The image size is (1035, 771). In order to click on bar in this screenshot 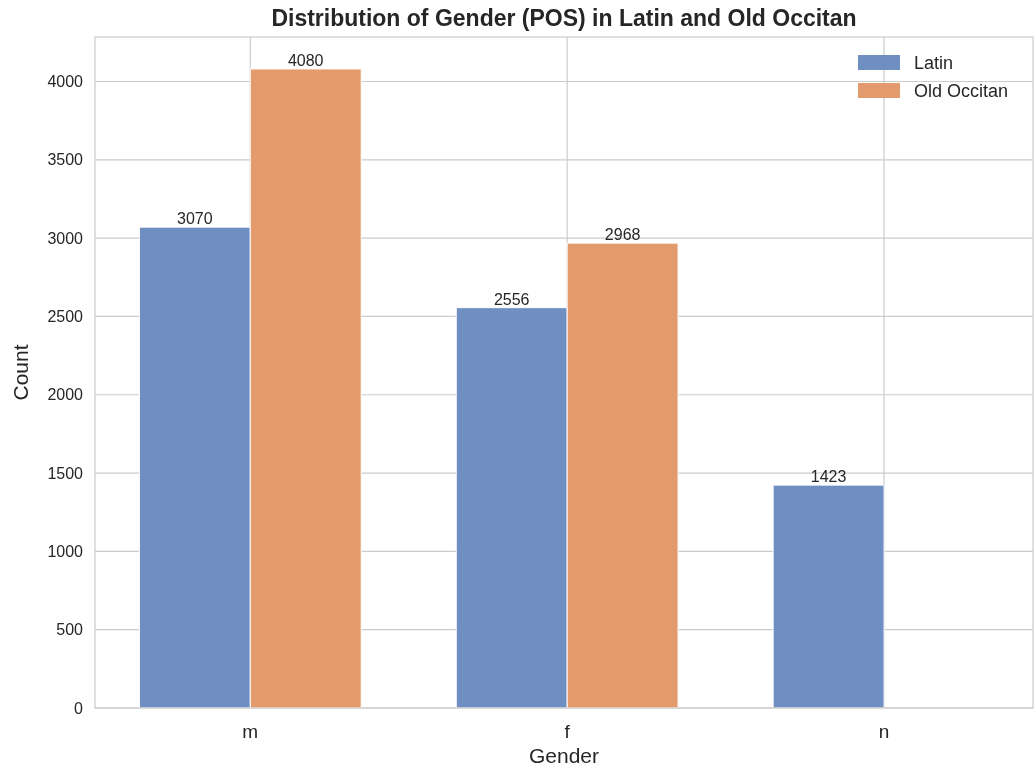, I will do `click(828, 596)`.